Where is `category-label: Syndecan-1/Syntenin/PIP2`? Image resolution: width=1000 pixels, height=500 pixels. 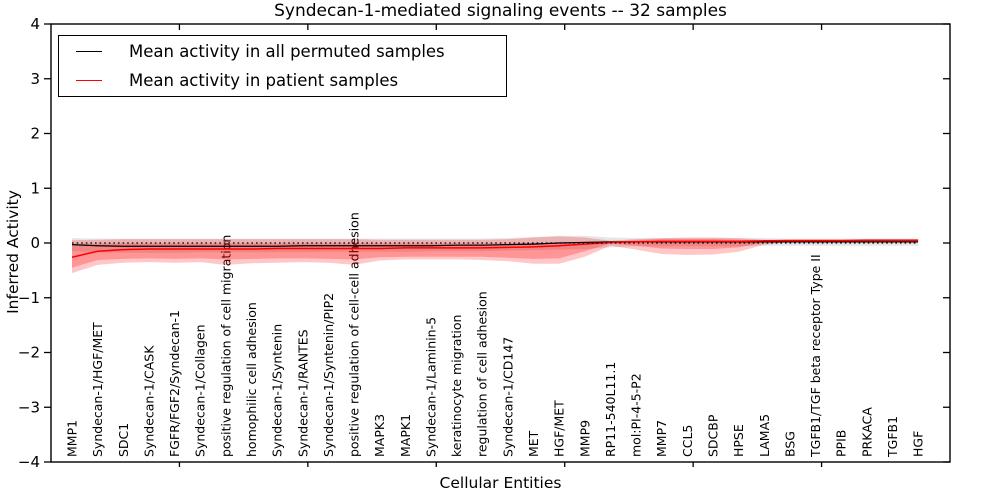 category-label: Syndecan-1/Syntenin/PIP2 is located at coordinates (328, 375).